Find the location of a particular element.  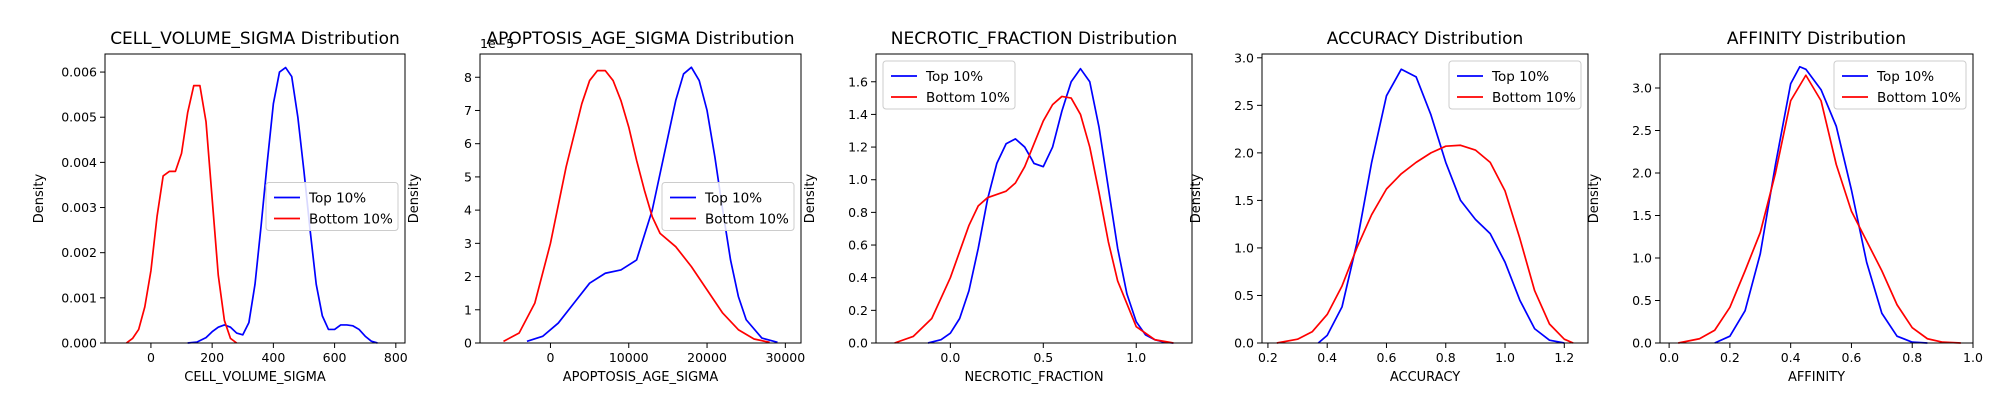

y-tick-label: 0.8 is located at coordinates (858, 212).